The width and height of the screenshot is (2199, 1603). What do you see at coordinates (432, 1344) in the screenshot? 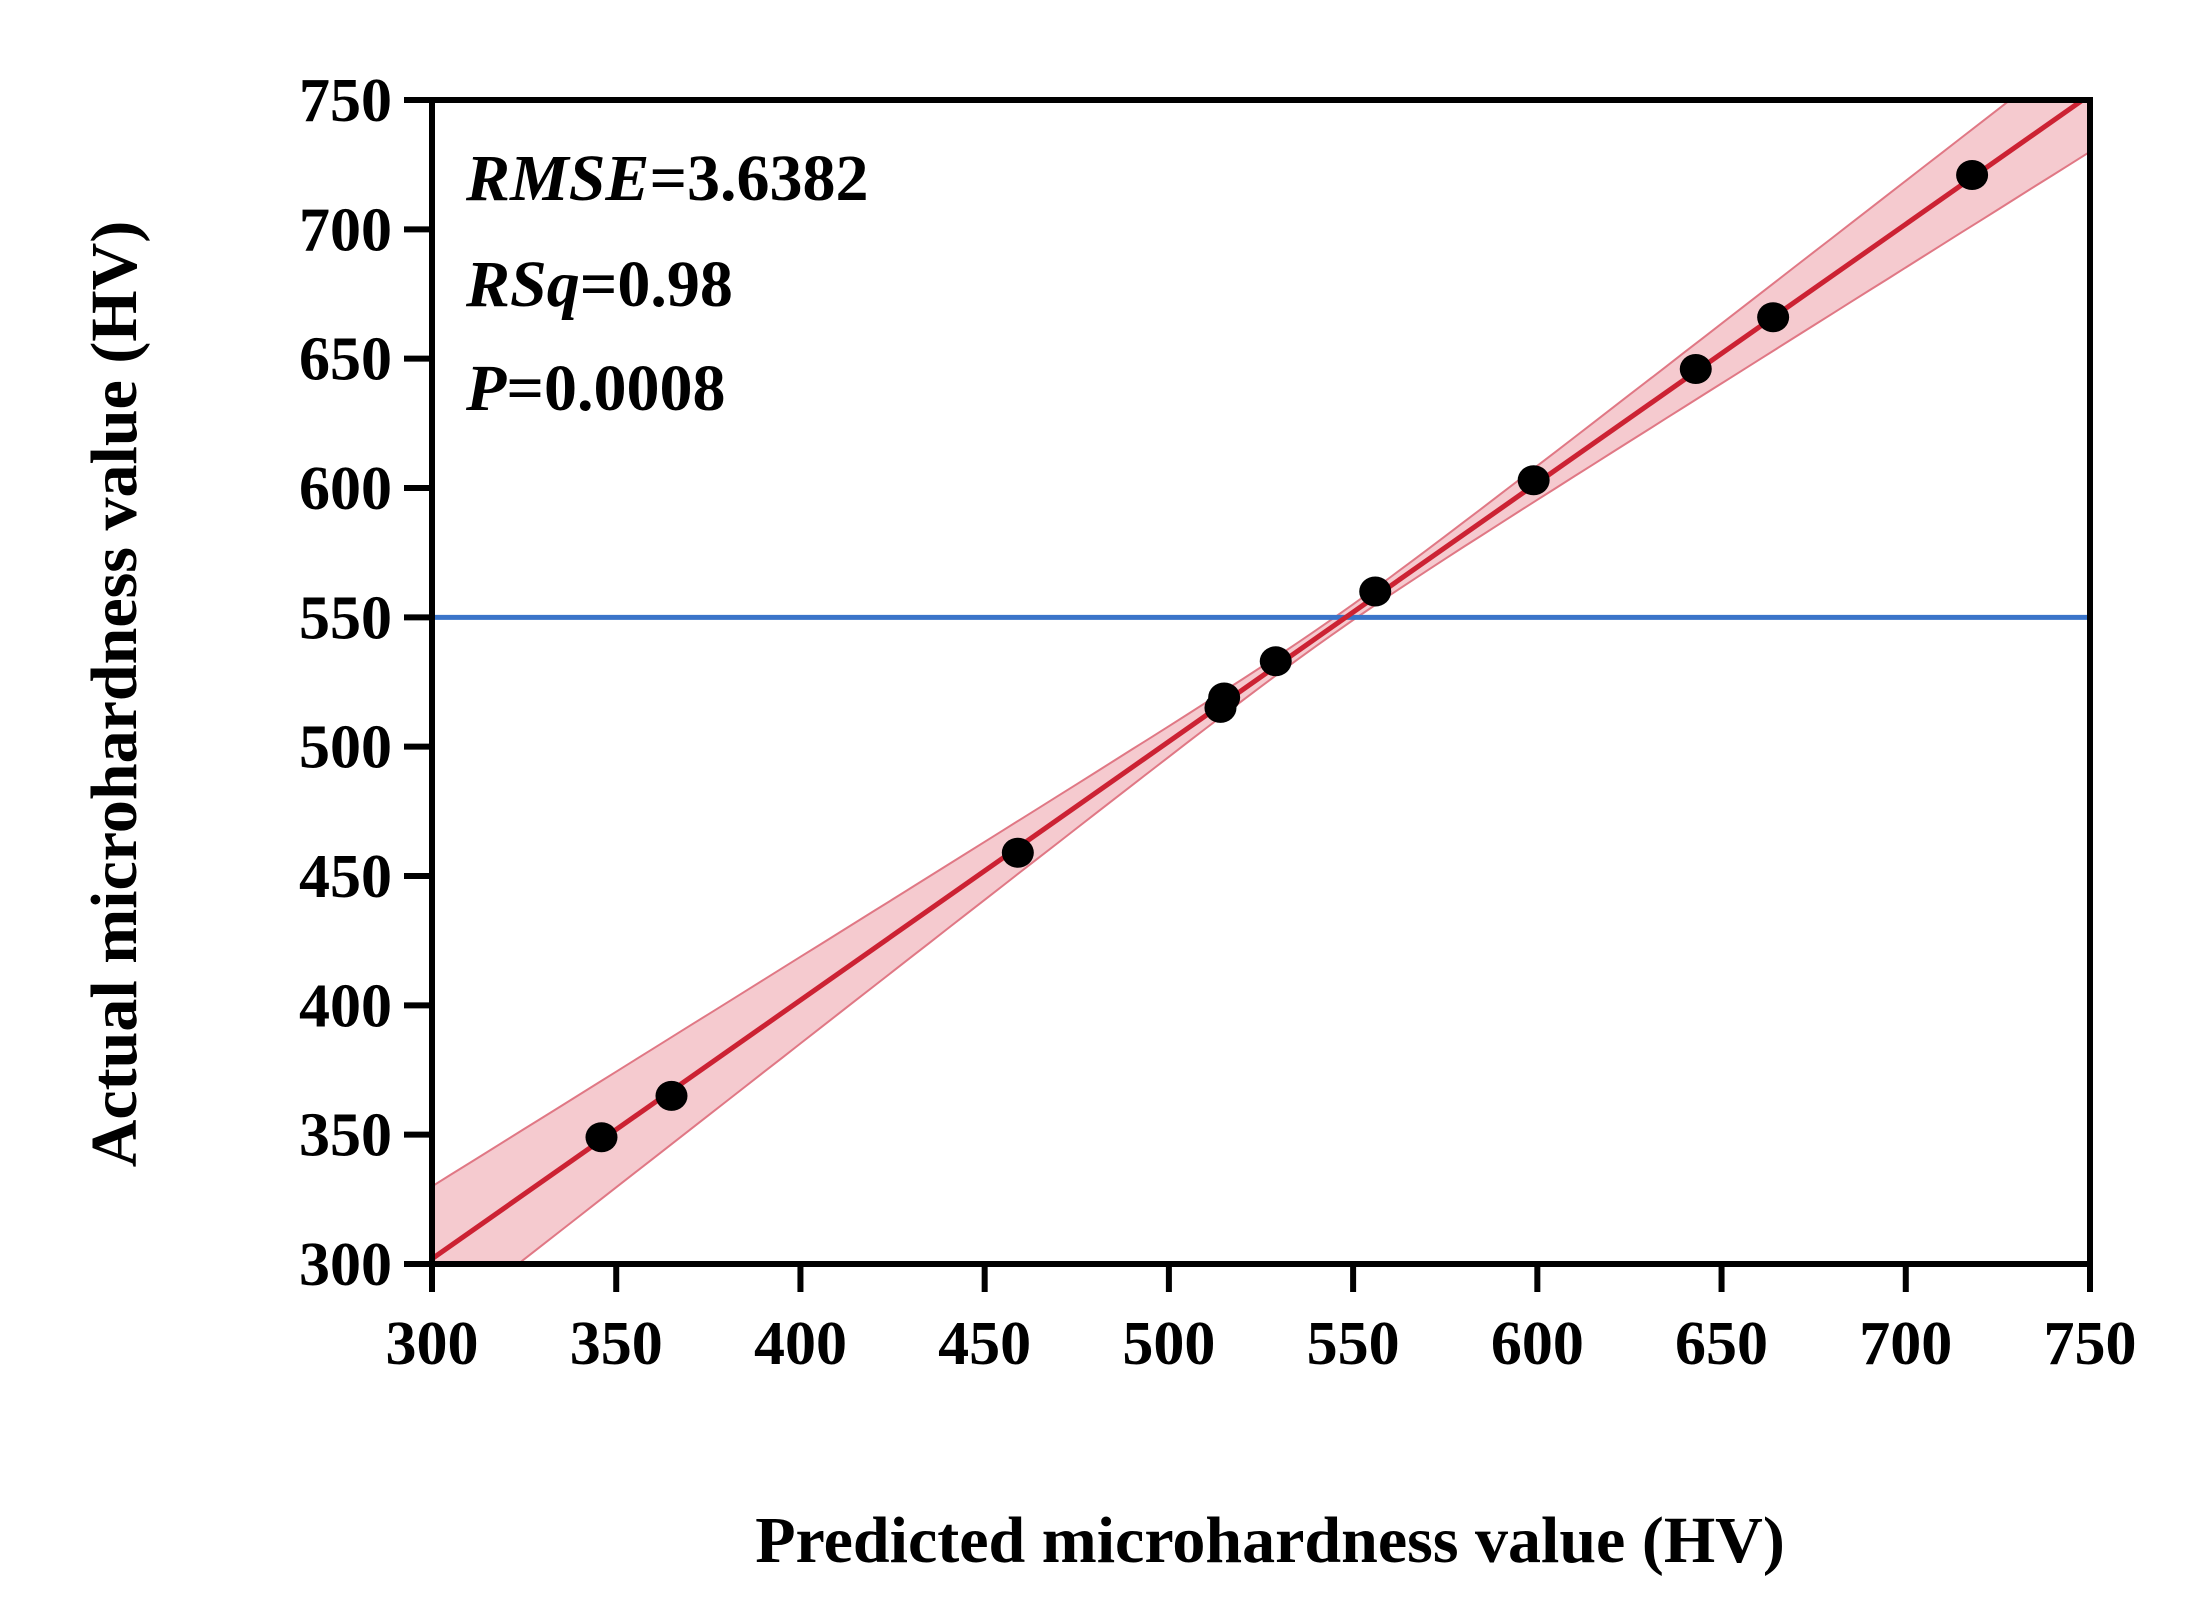
I see `x-tick-label-300: 300` at bounding box center [432, 1344].